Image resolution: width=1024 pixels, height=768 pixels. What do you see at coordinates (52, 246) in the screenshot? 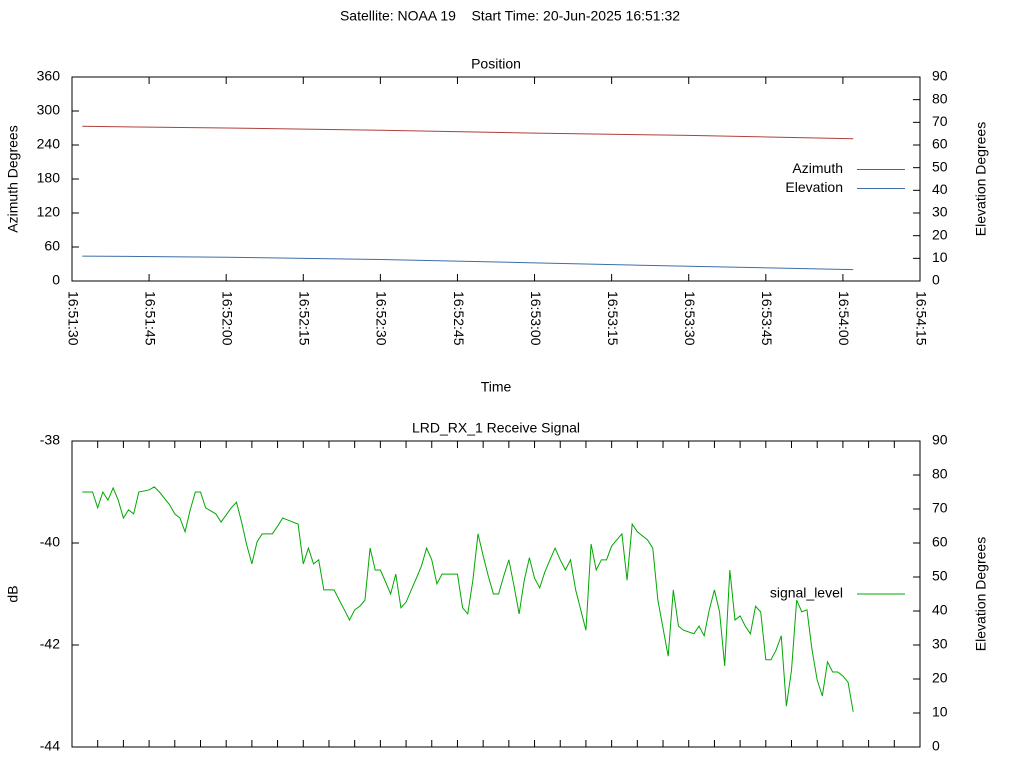
I see `y-tick-label: 60` at bounding box center [52, 246].